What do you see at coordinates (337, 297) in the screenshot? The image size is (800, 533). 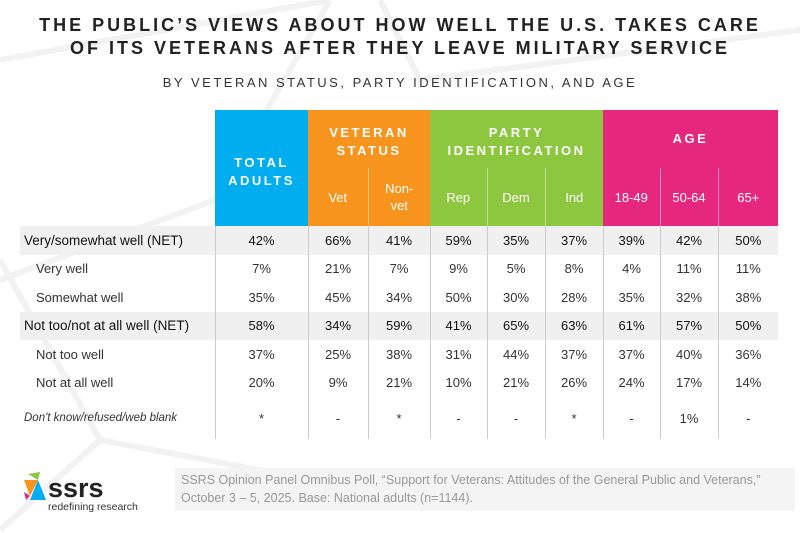 I see `table-cell: 45%` at bounding box center [337, 297].